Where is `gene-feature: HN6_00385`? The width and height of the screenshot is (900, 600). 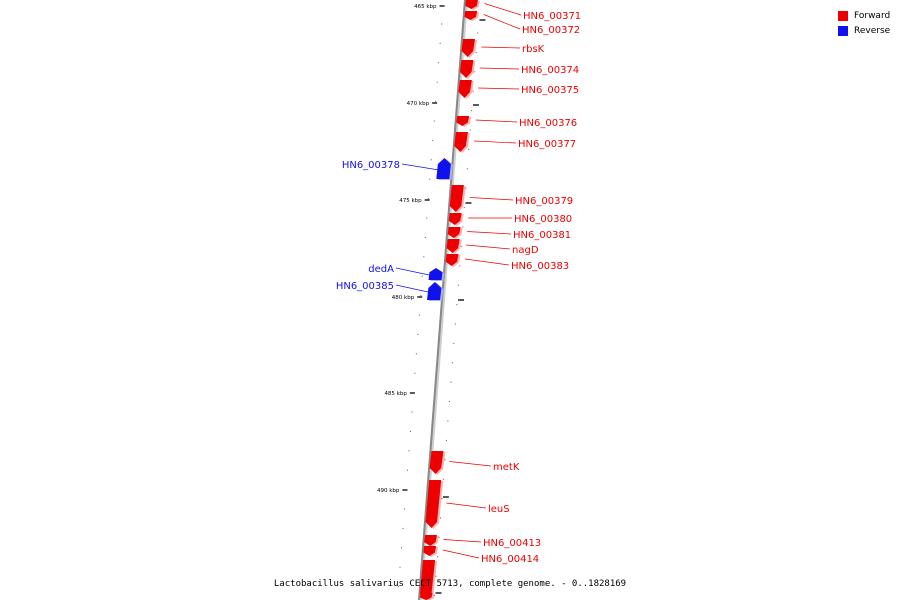 gene-feature: HN6_00385 is located at coordinates (390, 291).